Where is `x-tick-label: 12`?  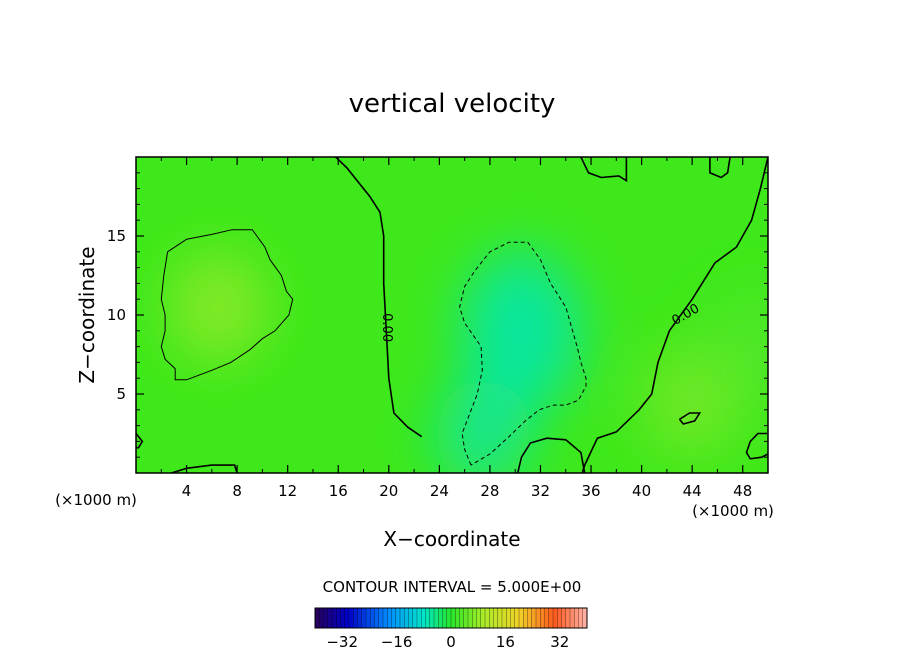
x-tick-label: 12 is located at coordinates (287, 491).